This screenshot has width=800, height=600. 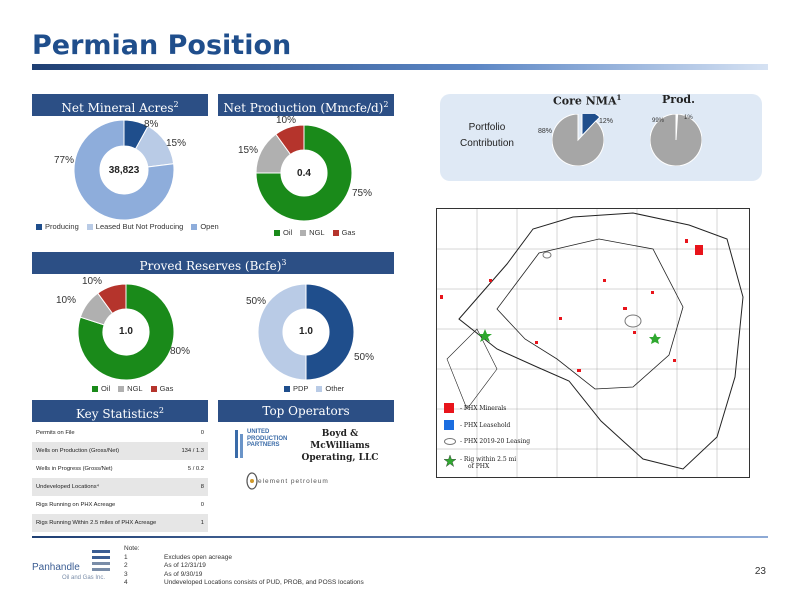 I want to click on stat-label: Permits on File, so click(x=55, y=433).